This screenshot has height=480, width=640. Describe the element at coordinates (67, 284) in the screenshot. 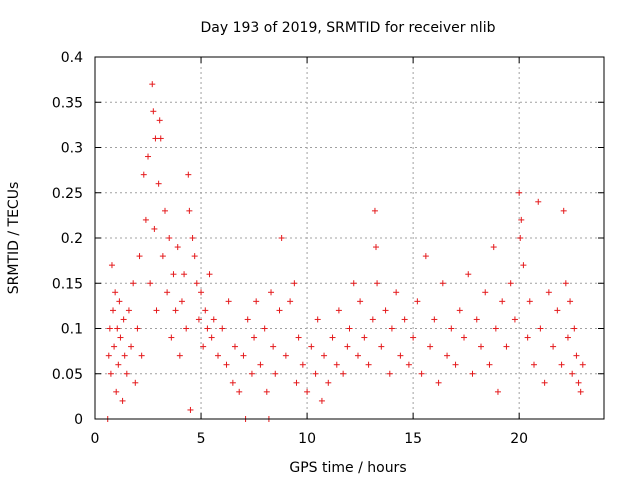

I see `y-tick-label: 0.15` at that location.